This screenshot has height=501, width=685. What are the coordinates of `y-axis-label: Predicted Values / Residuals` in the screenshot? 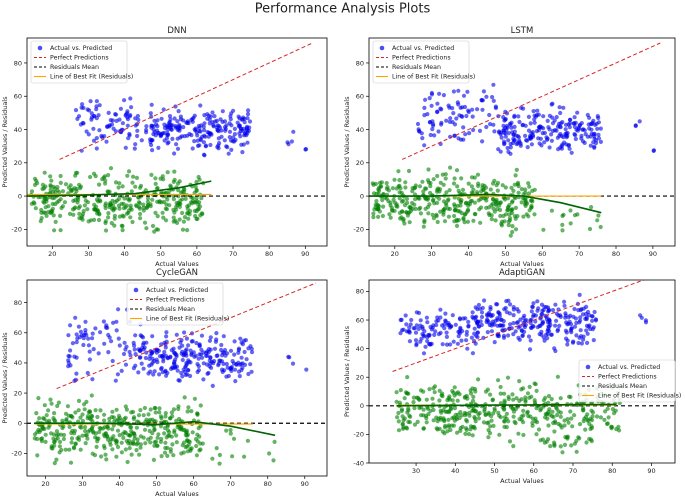 It's located at (5, 142).